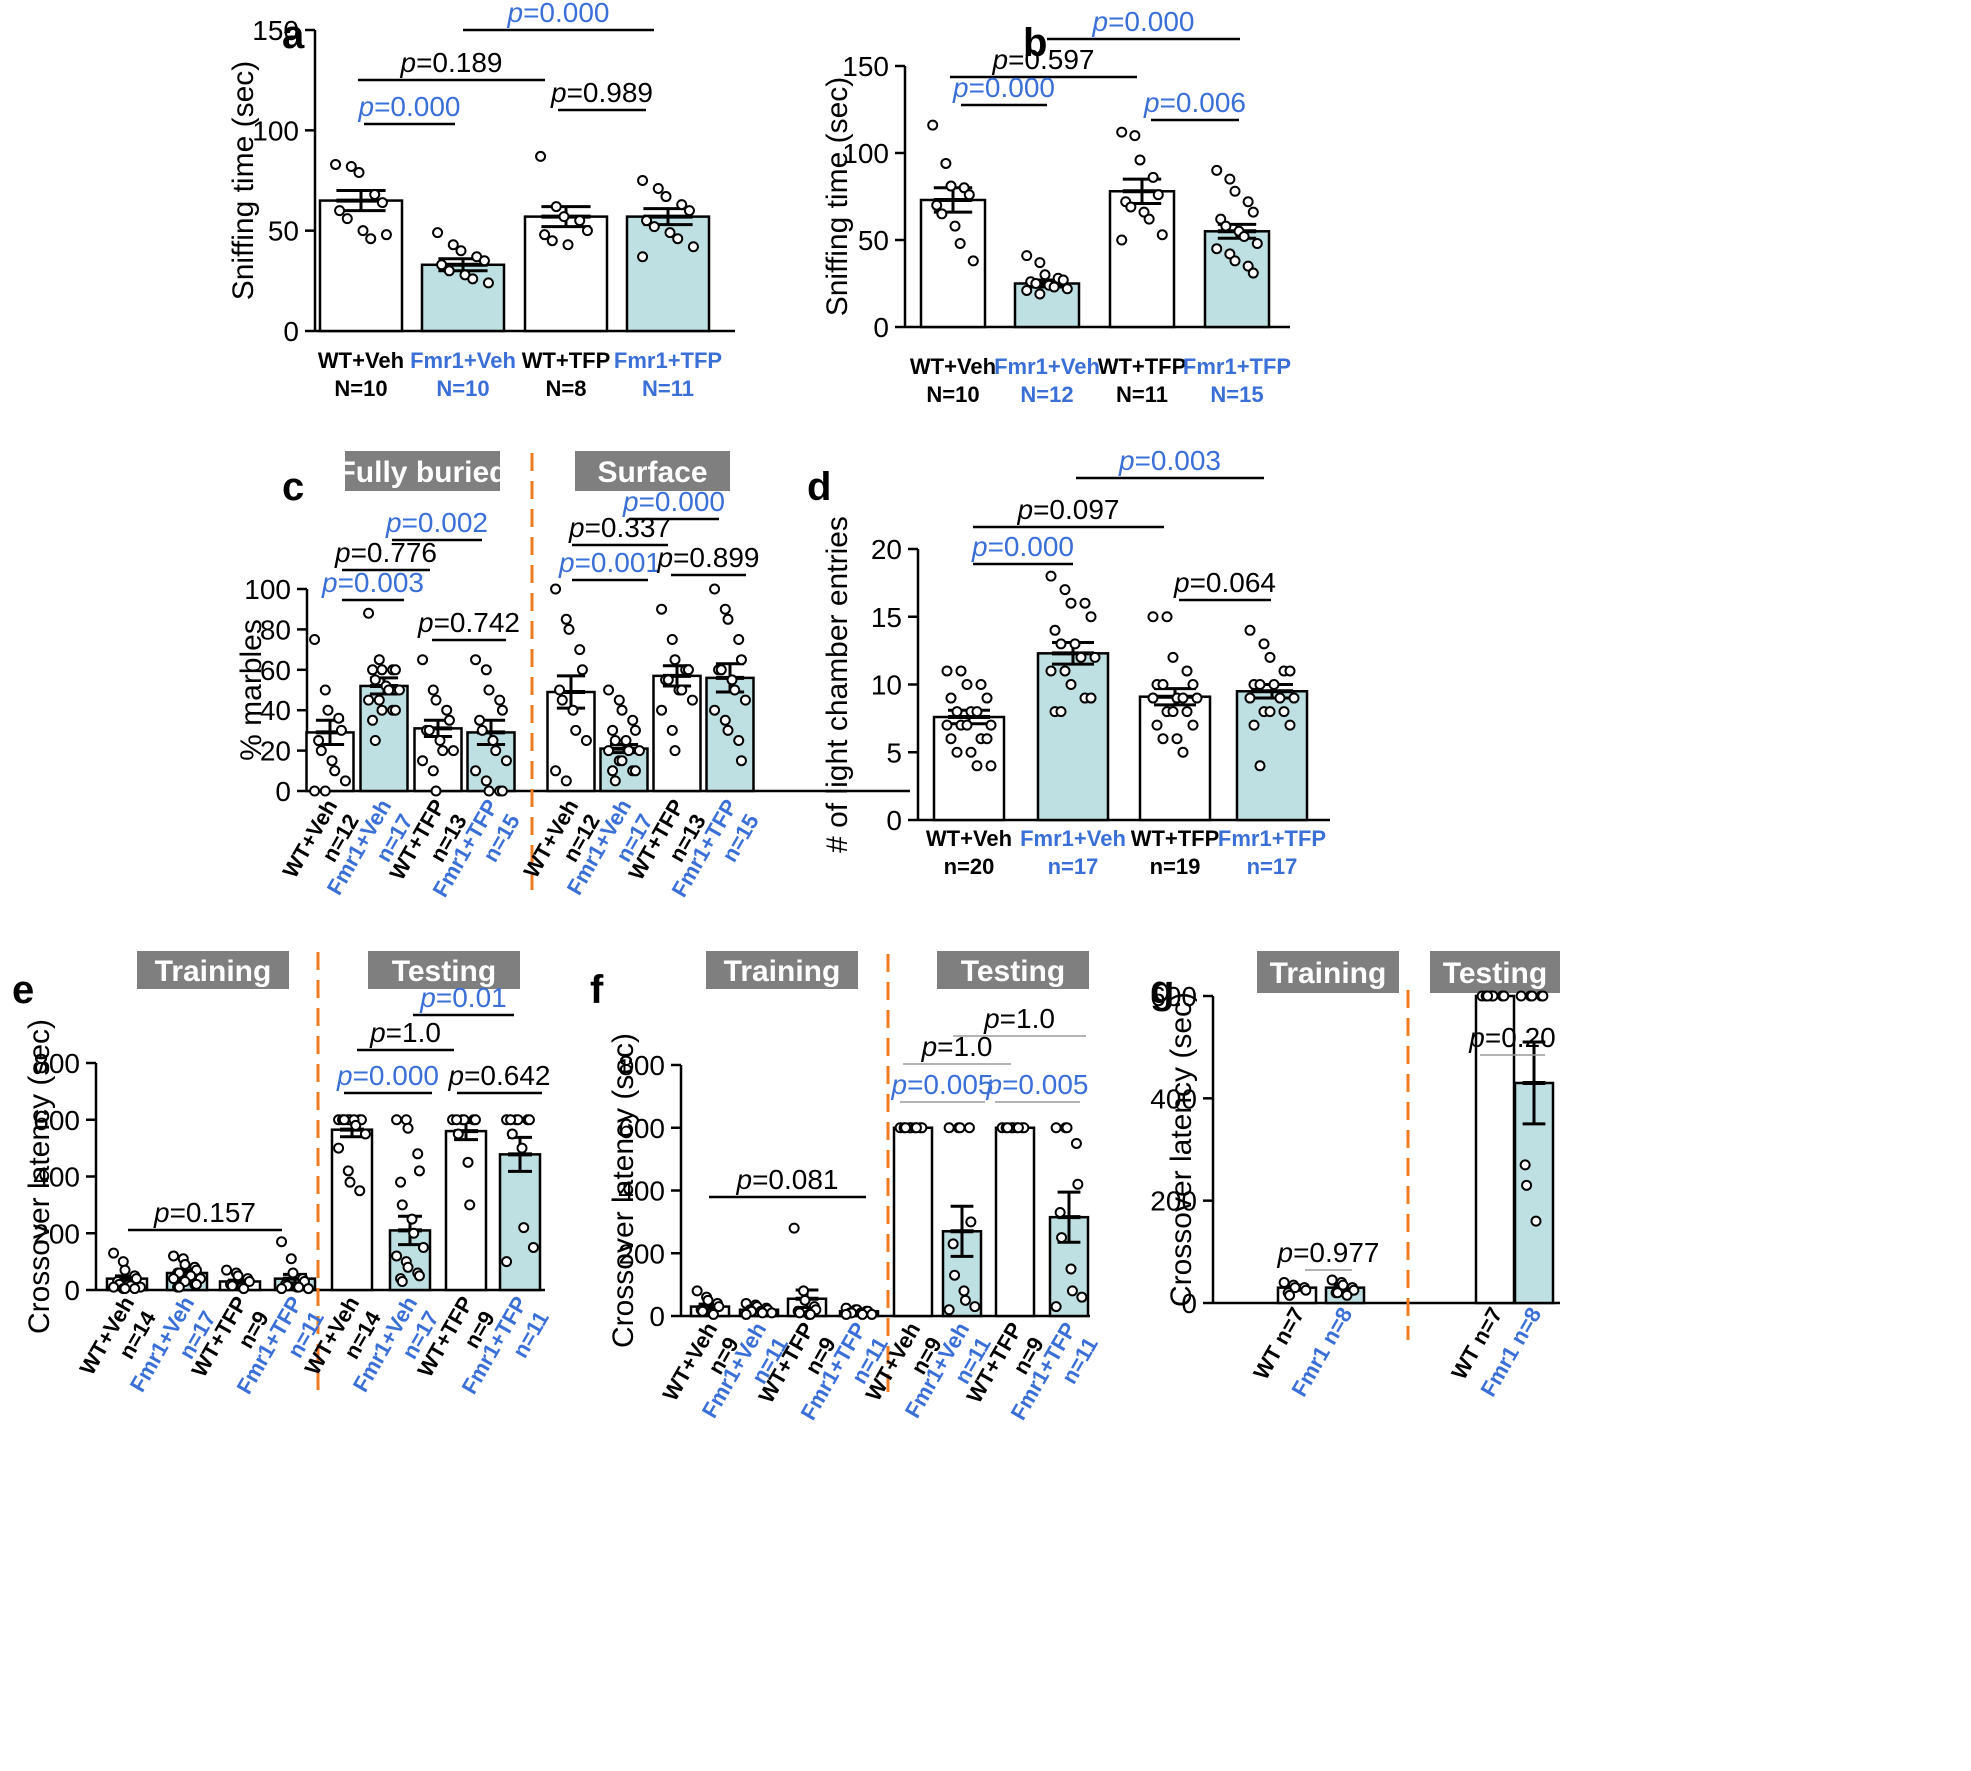 The image size is (1971, 1771). What do you see at coordinates (886, 549) in the screenshot?
I see `y-tick-label: 20` at bounding box center [886, 549].